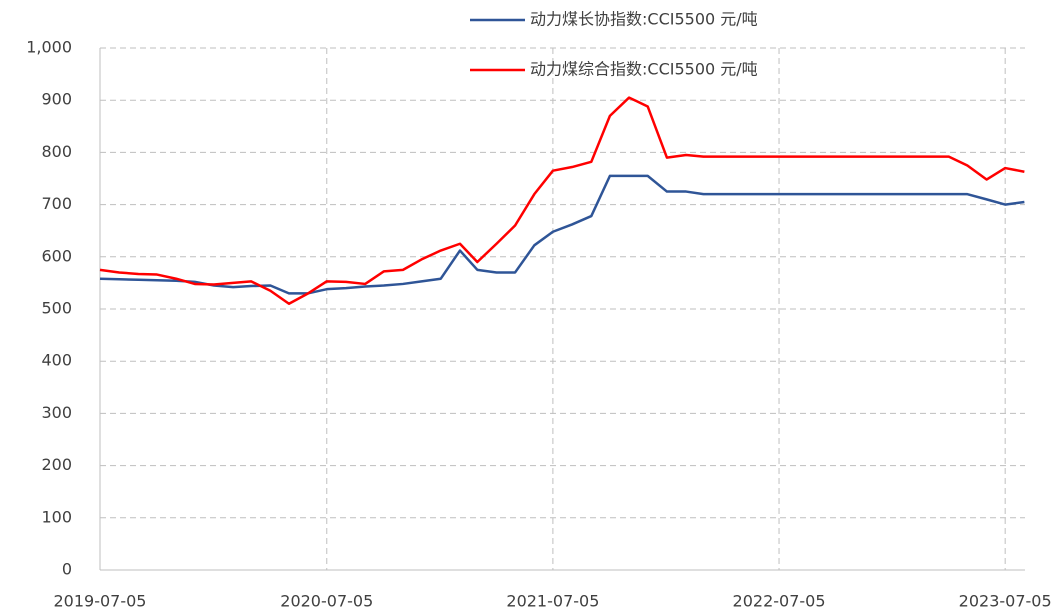 The image size is (1061, 616). What do you see at coordinates (49, 47) in the screenshot?
I see `y-tick-label: 1,000` at bounding box center [49, 47].